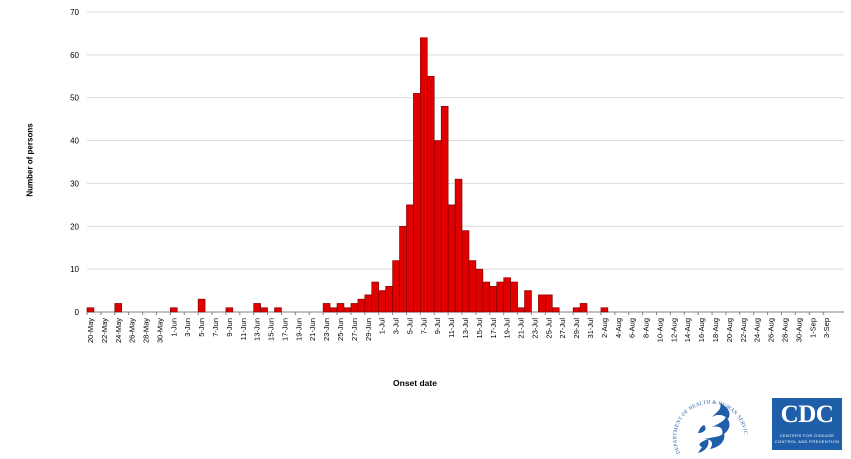 The image size is (851, 459). Describe the element at coordinates (812, 328) in the screenshot. I see `x-tick-label: 1-Sep` at that location.